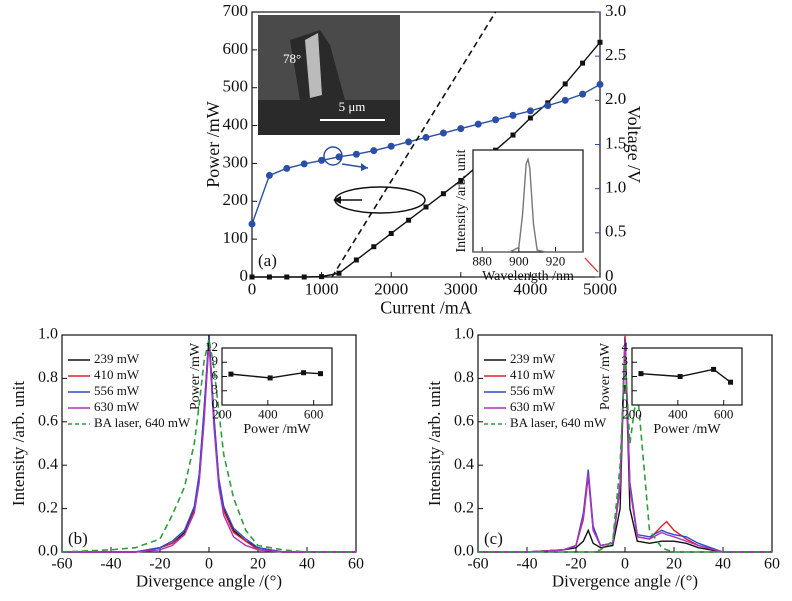 Image resolution: width=792 pixels, height=601 pixels. Describe the element at coordinates (530, 289) in the screenshot. I see `x-tick-label: 4000` at that location.